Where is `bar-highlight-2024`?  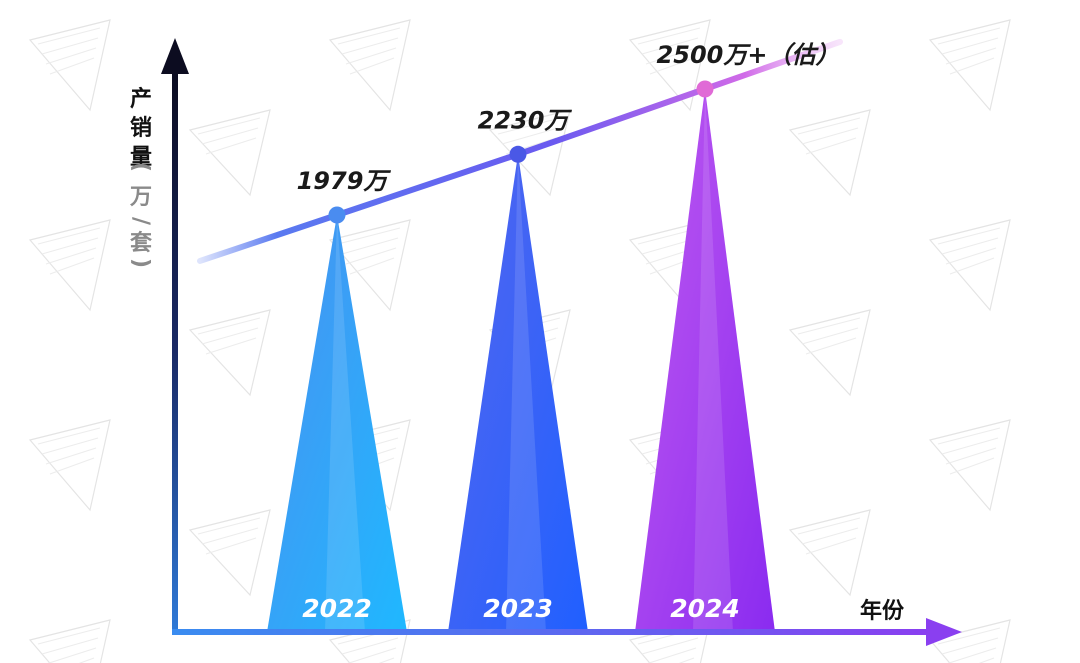
bar-highlight-2024 is located at coordinates (713, 360).